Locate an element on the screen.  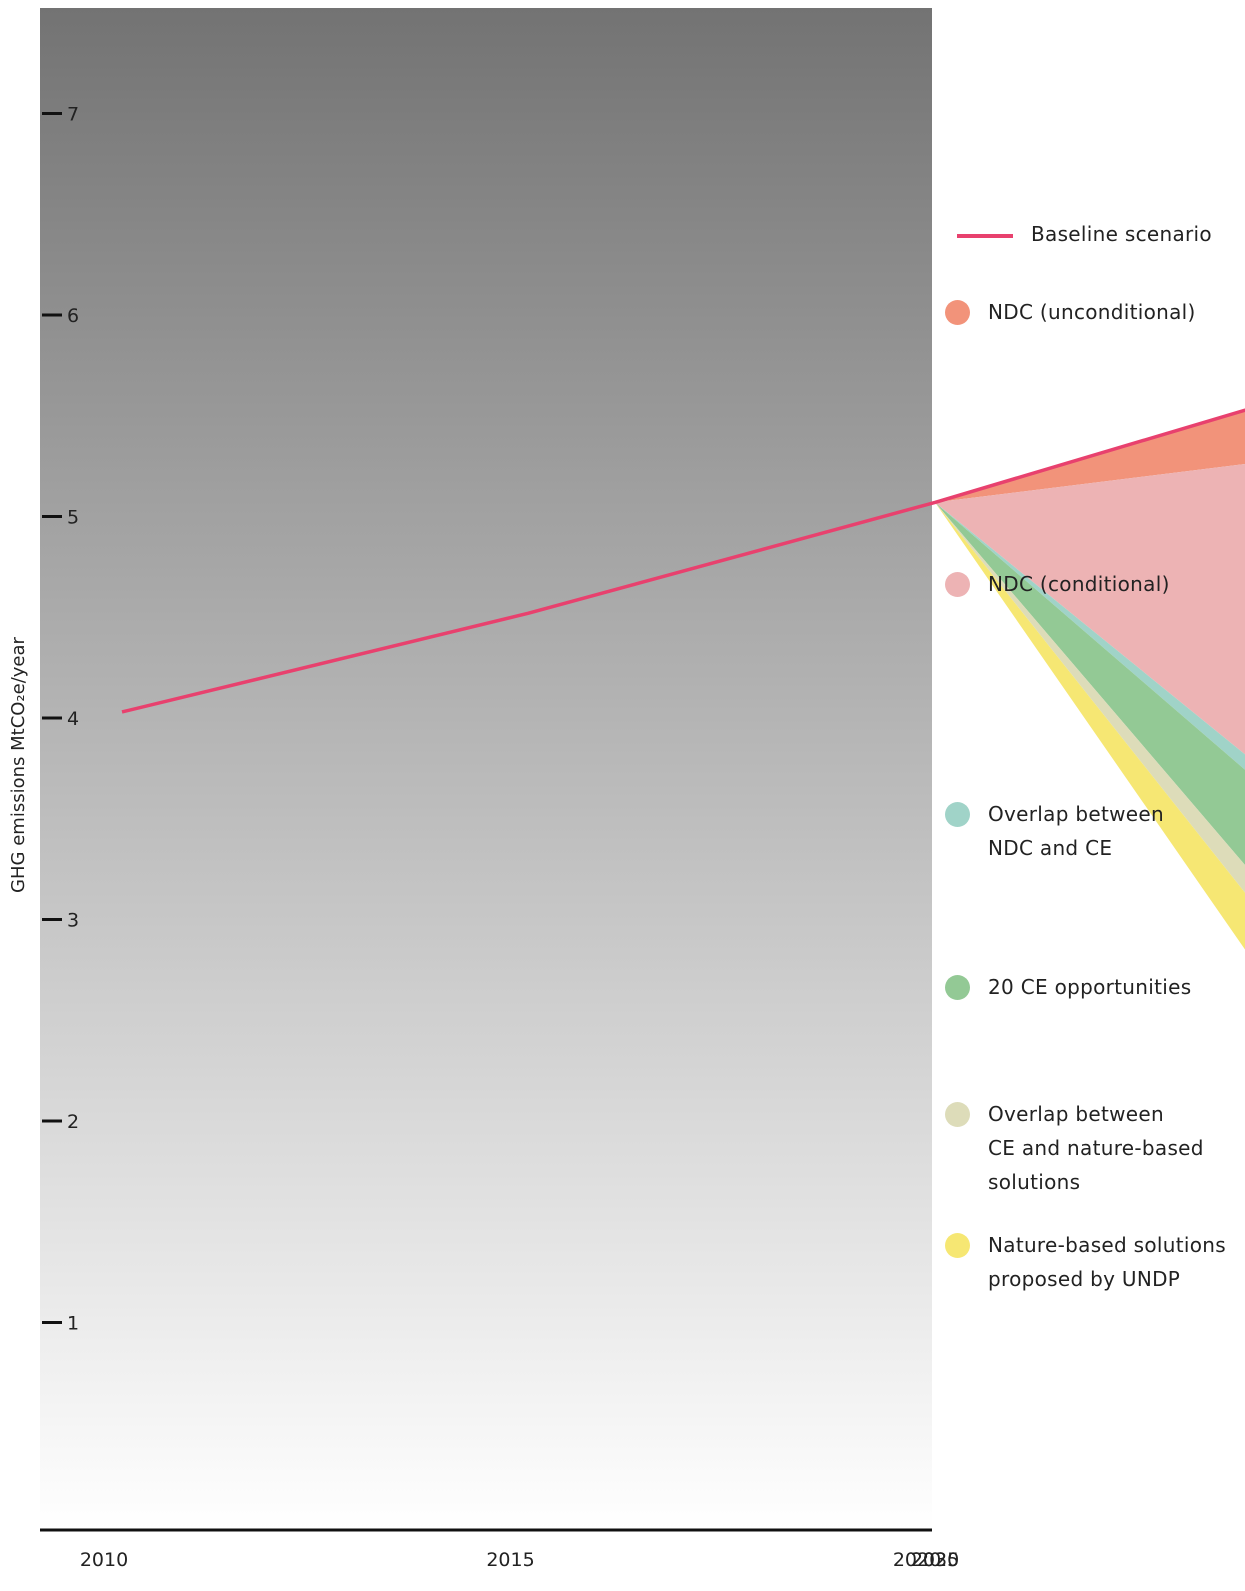
legend-label: Baseline scenario is located at coordinates (1121, 234).